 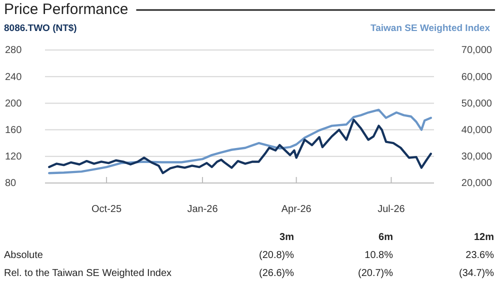 I want to click on y-tick-label: 200, so click(x=13, y=104).